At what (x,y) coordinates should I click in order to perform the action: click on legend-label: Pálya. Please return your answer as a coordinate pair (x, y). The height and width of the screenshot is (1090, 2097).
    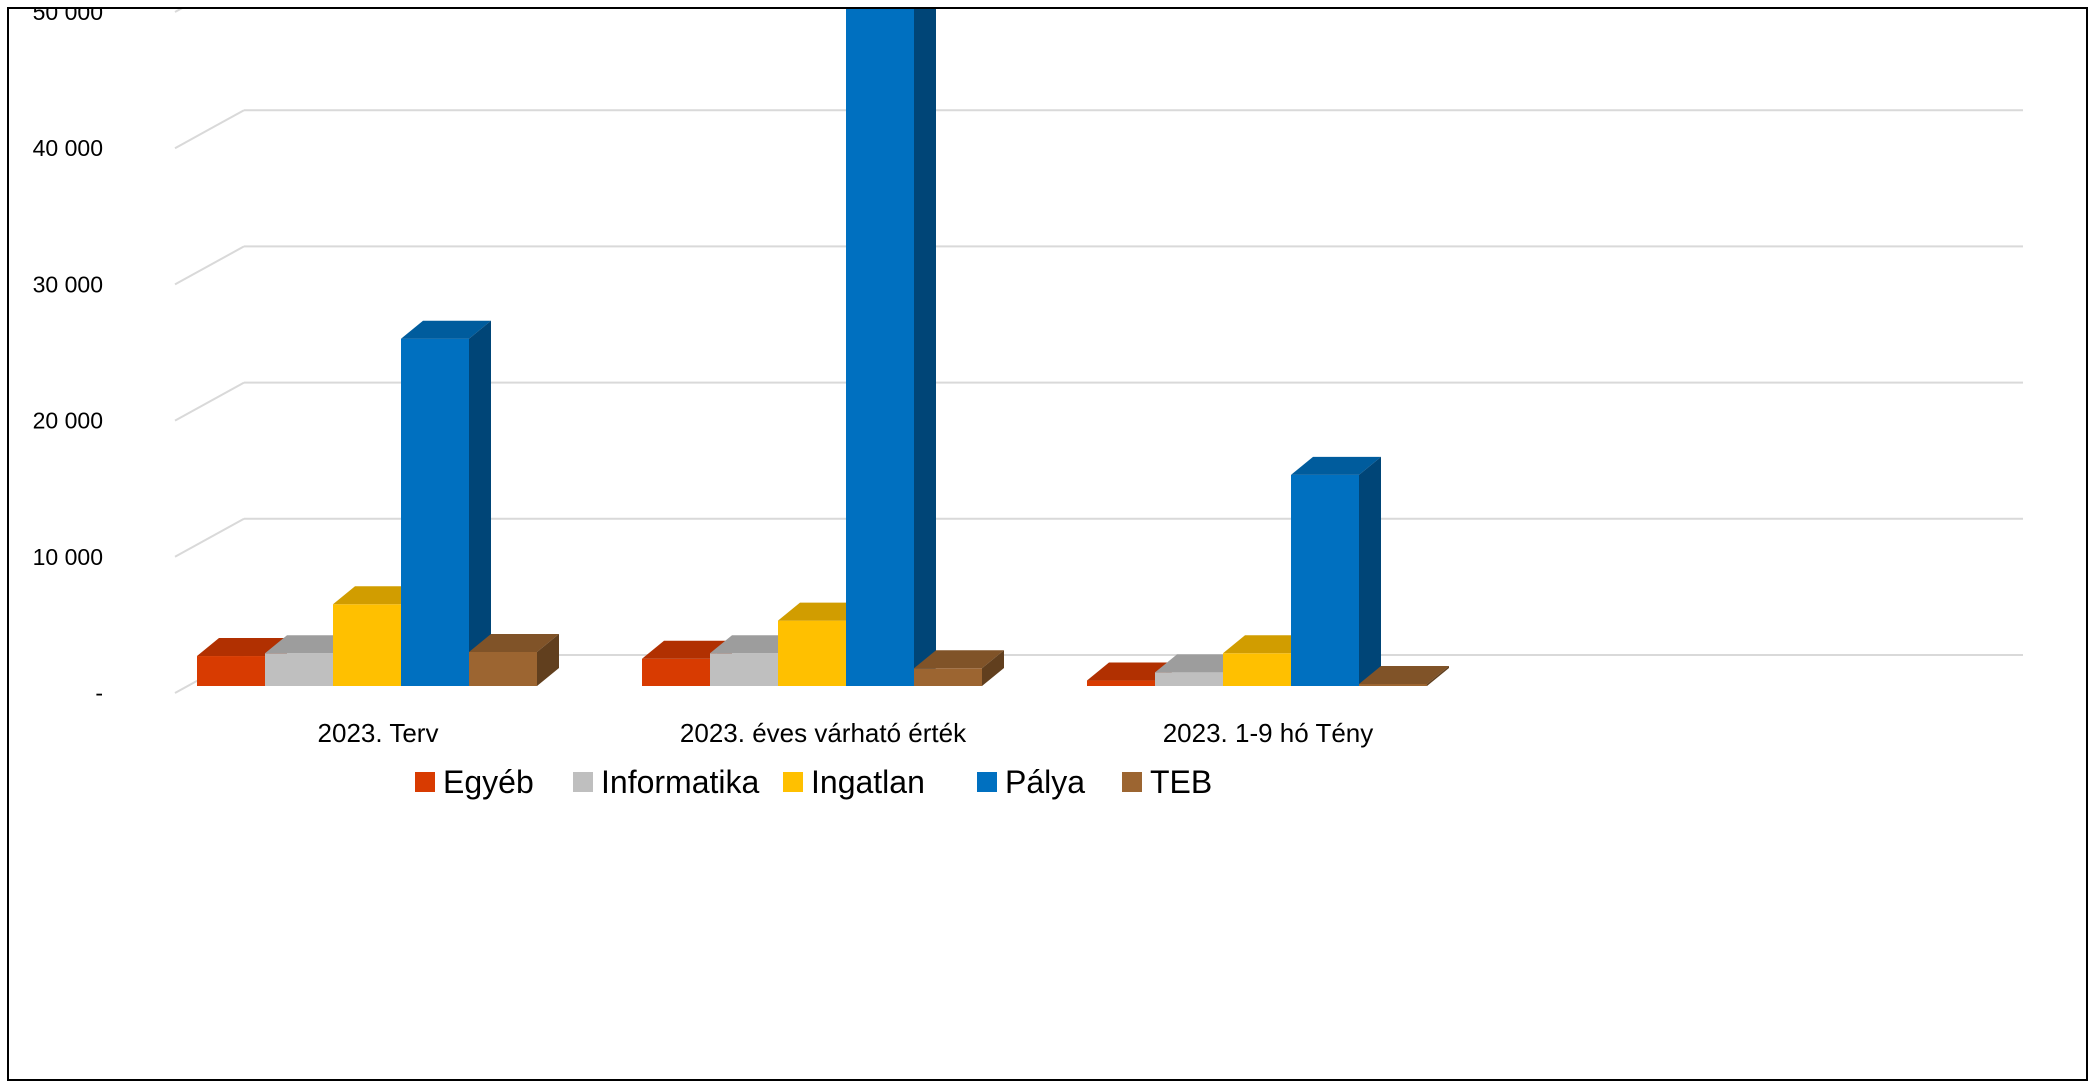
    Looking at the image, I should click on (1045, 782).